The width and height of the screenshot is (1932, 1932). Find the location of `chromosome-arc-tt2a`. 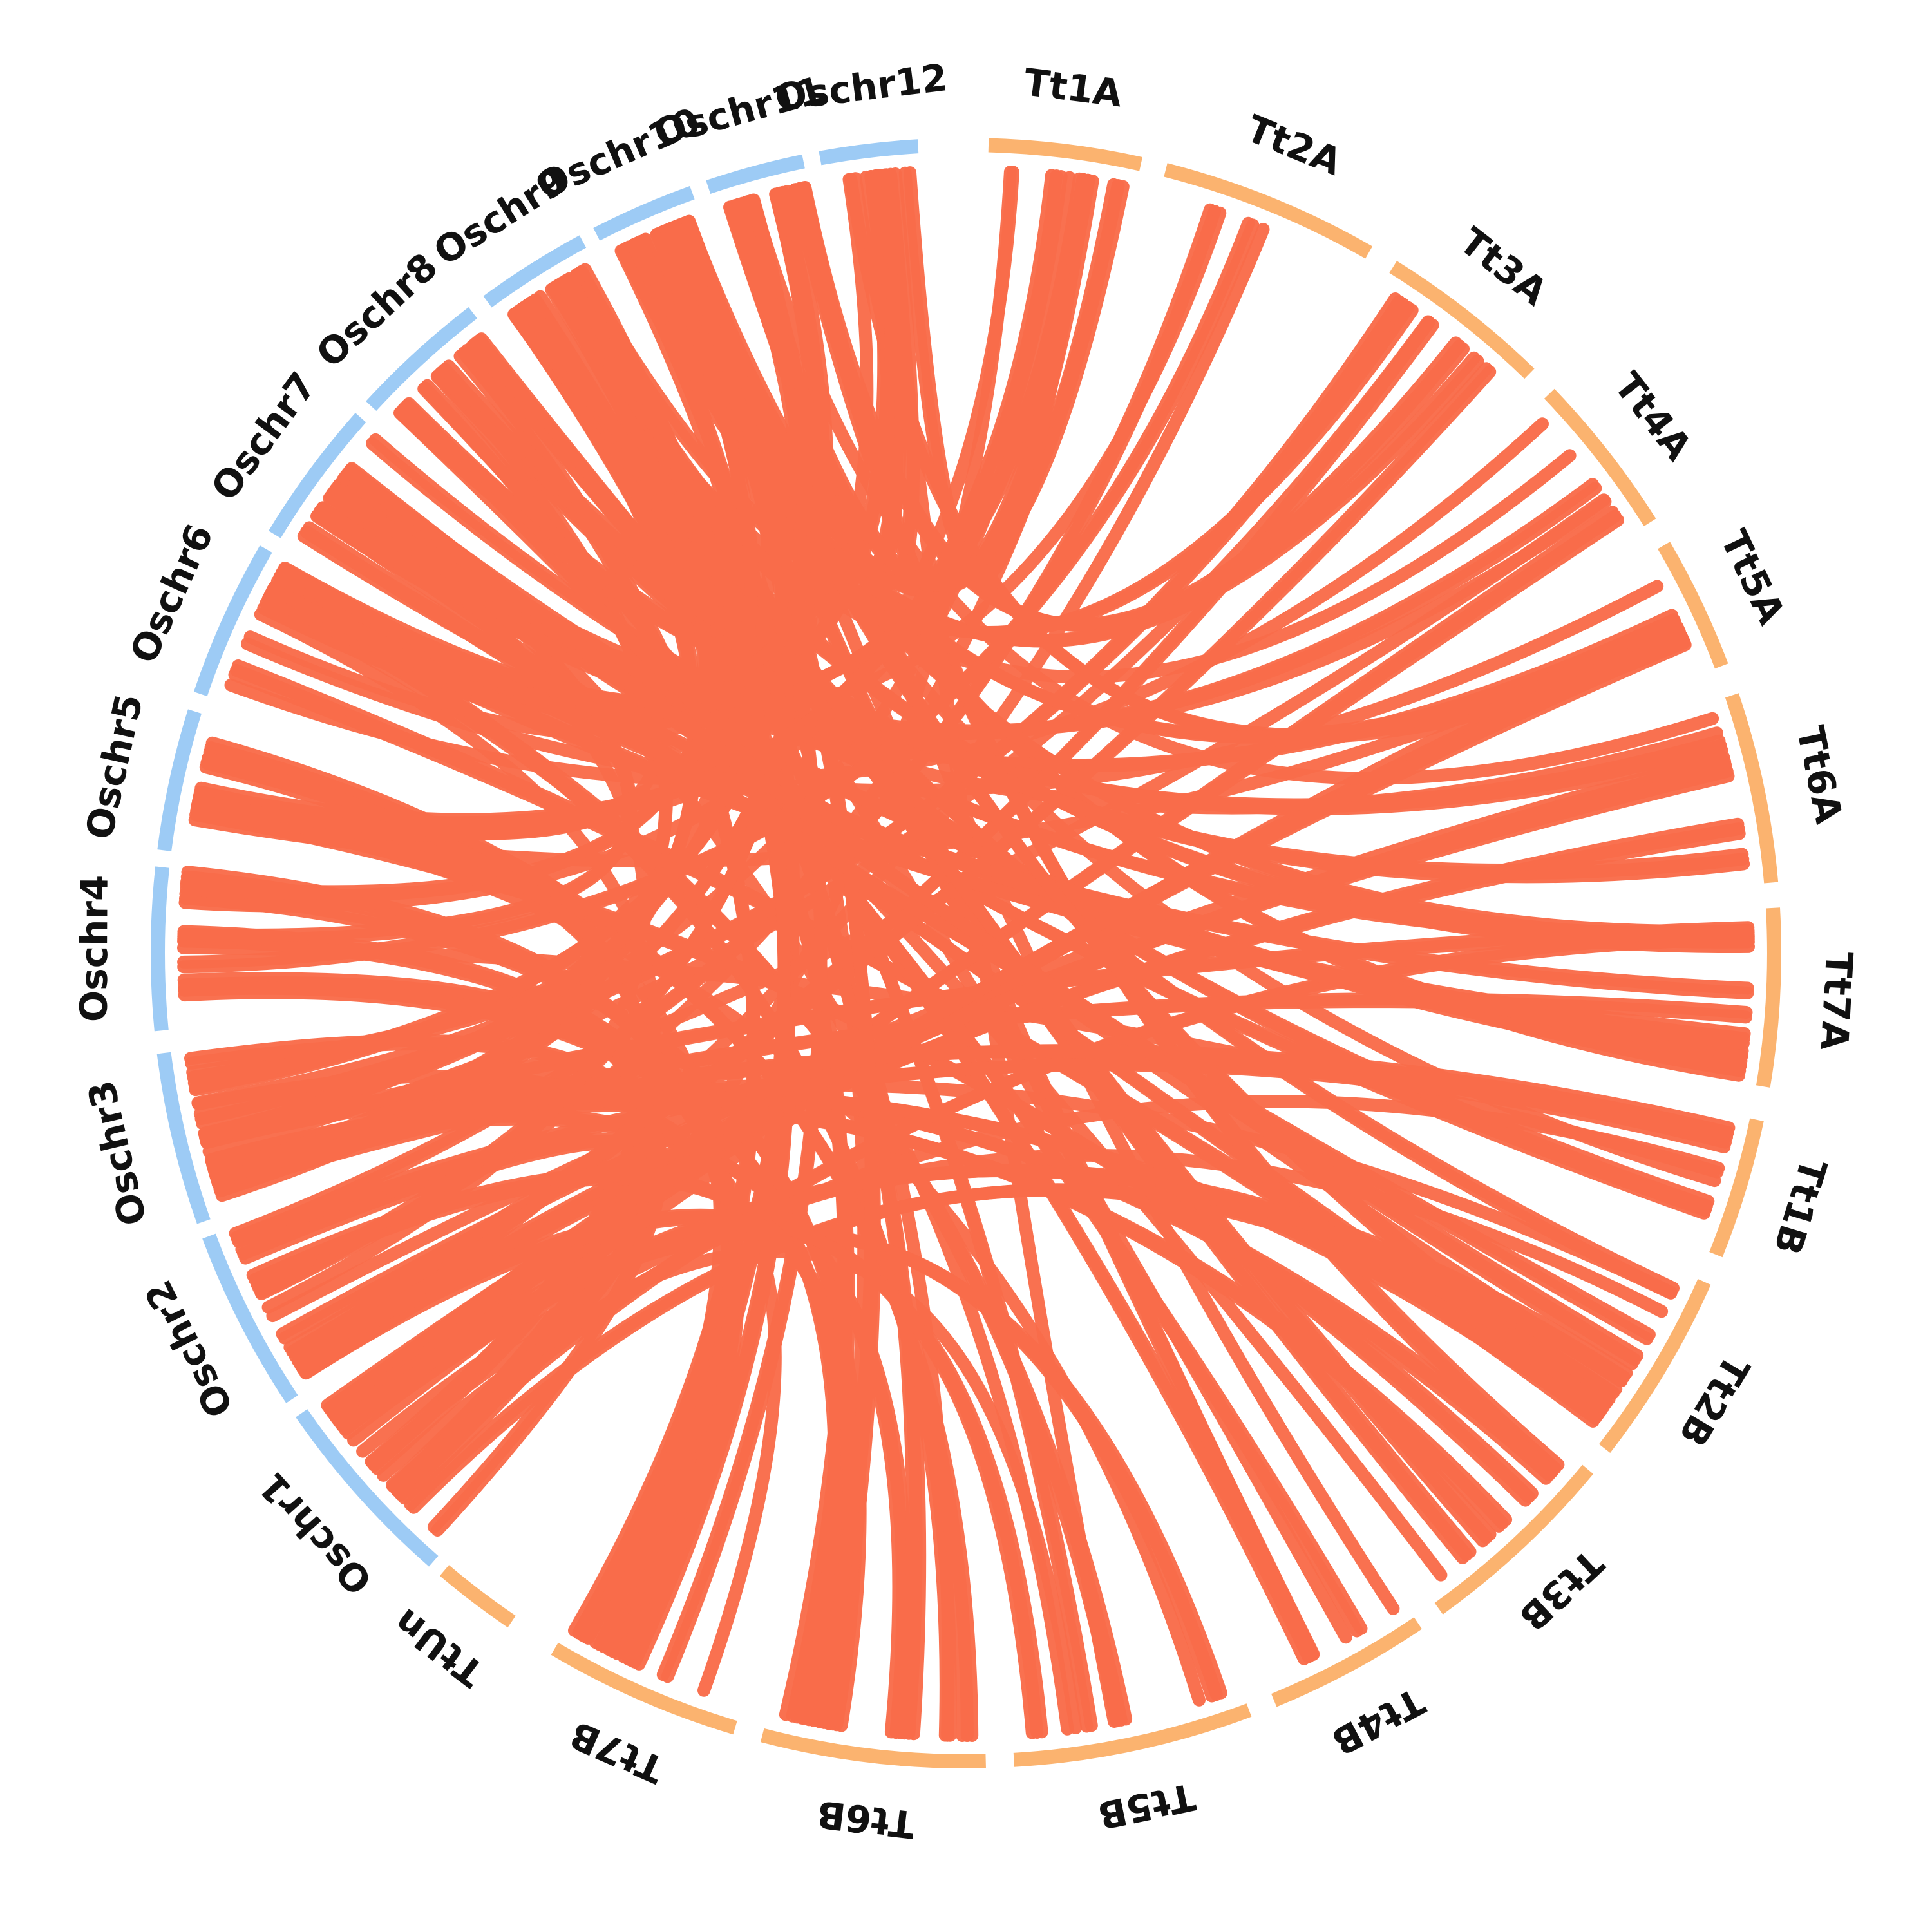

chromosome-arc-tt2a is located at coordinates (1268, 211).